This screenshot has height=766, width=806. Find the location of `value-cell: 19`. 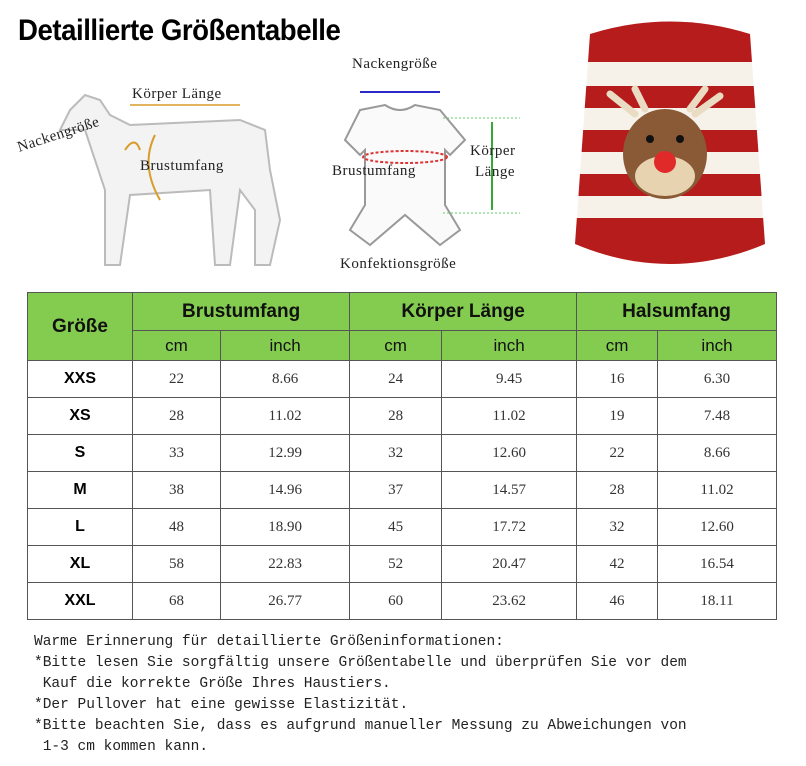

value-cell: 19 is located at coordinates (617, 416).